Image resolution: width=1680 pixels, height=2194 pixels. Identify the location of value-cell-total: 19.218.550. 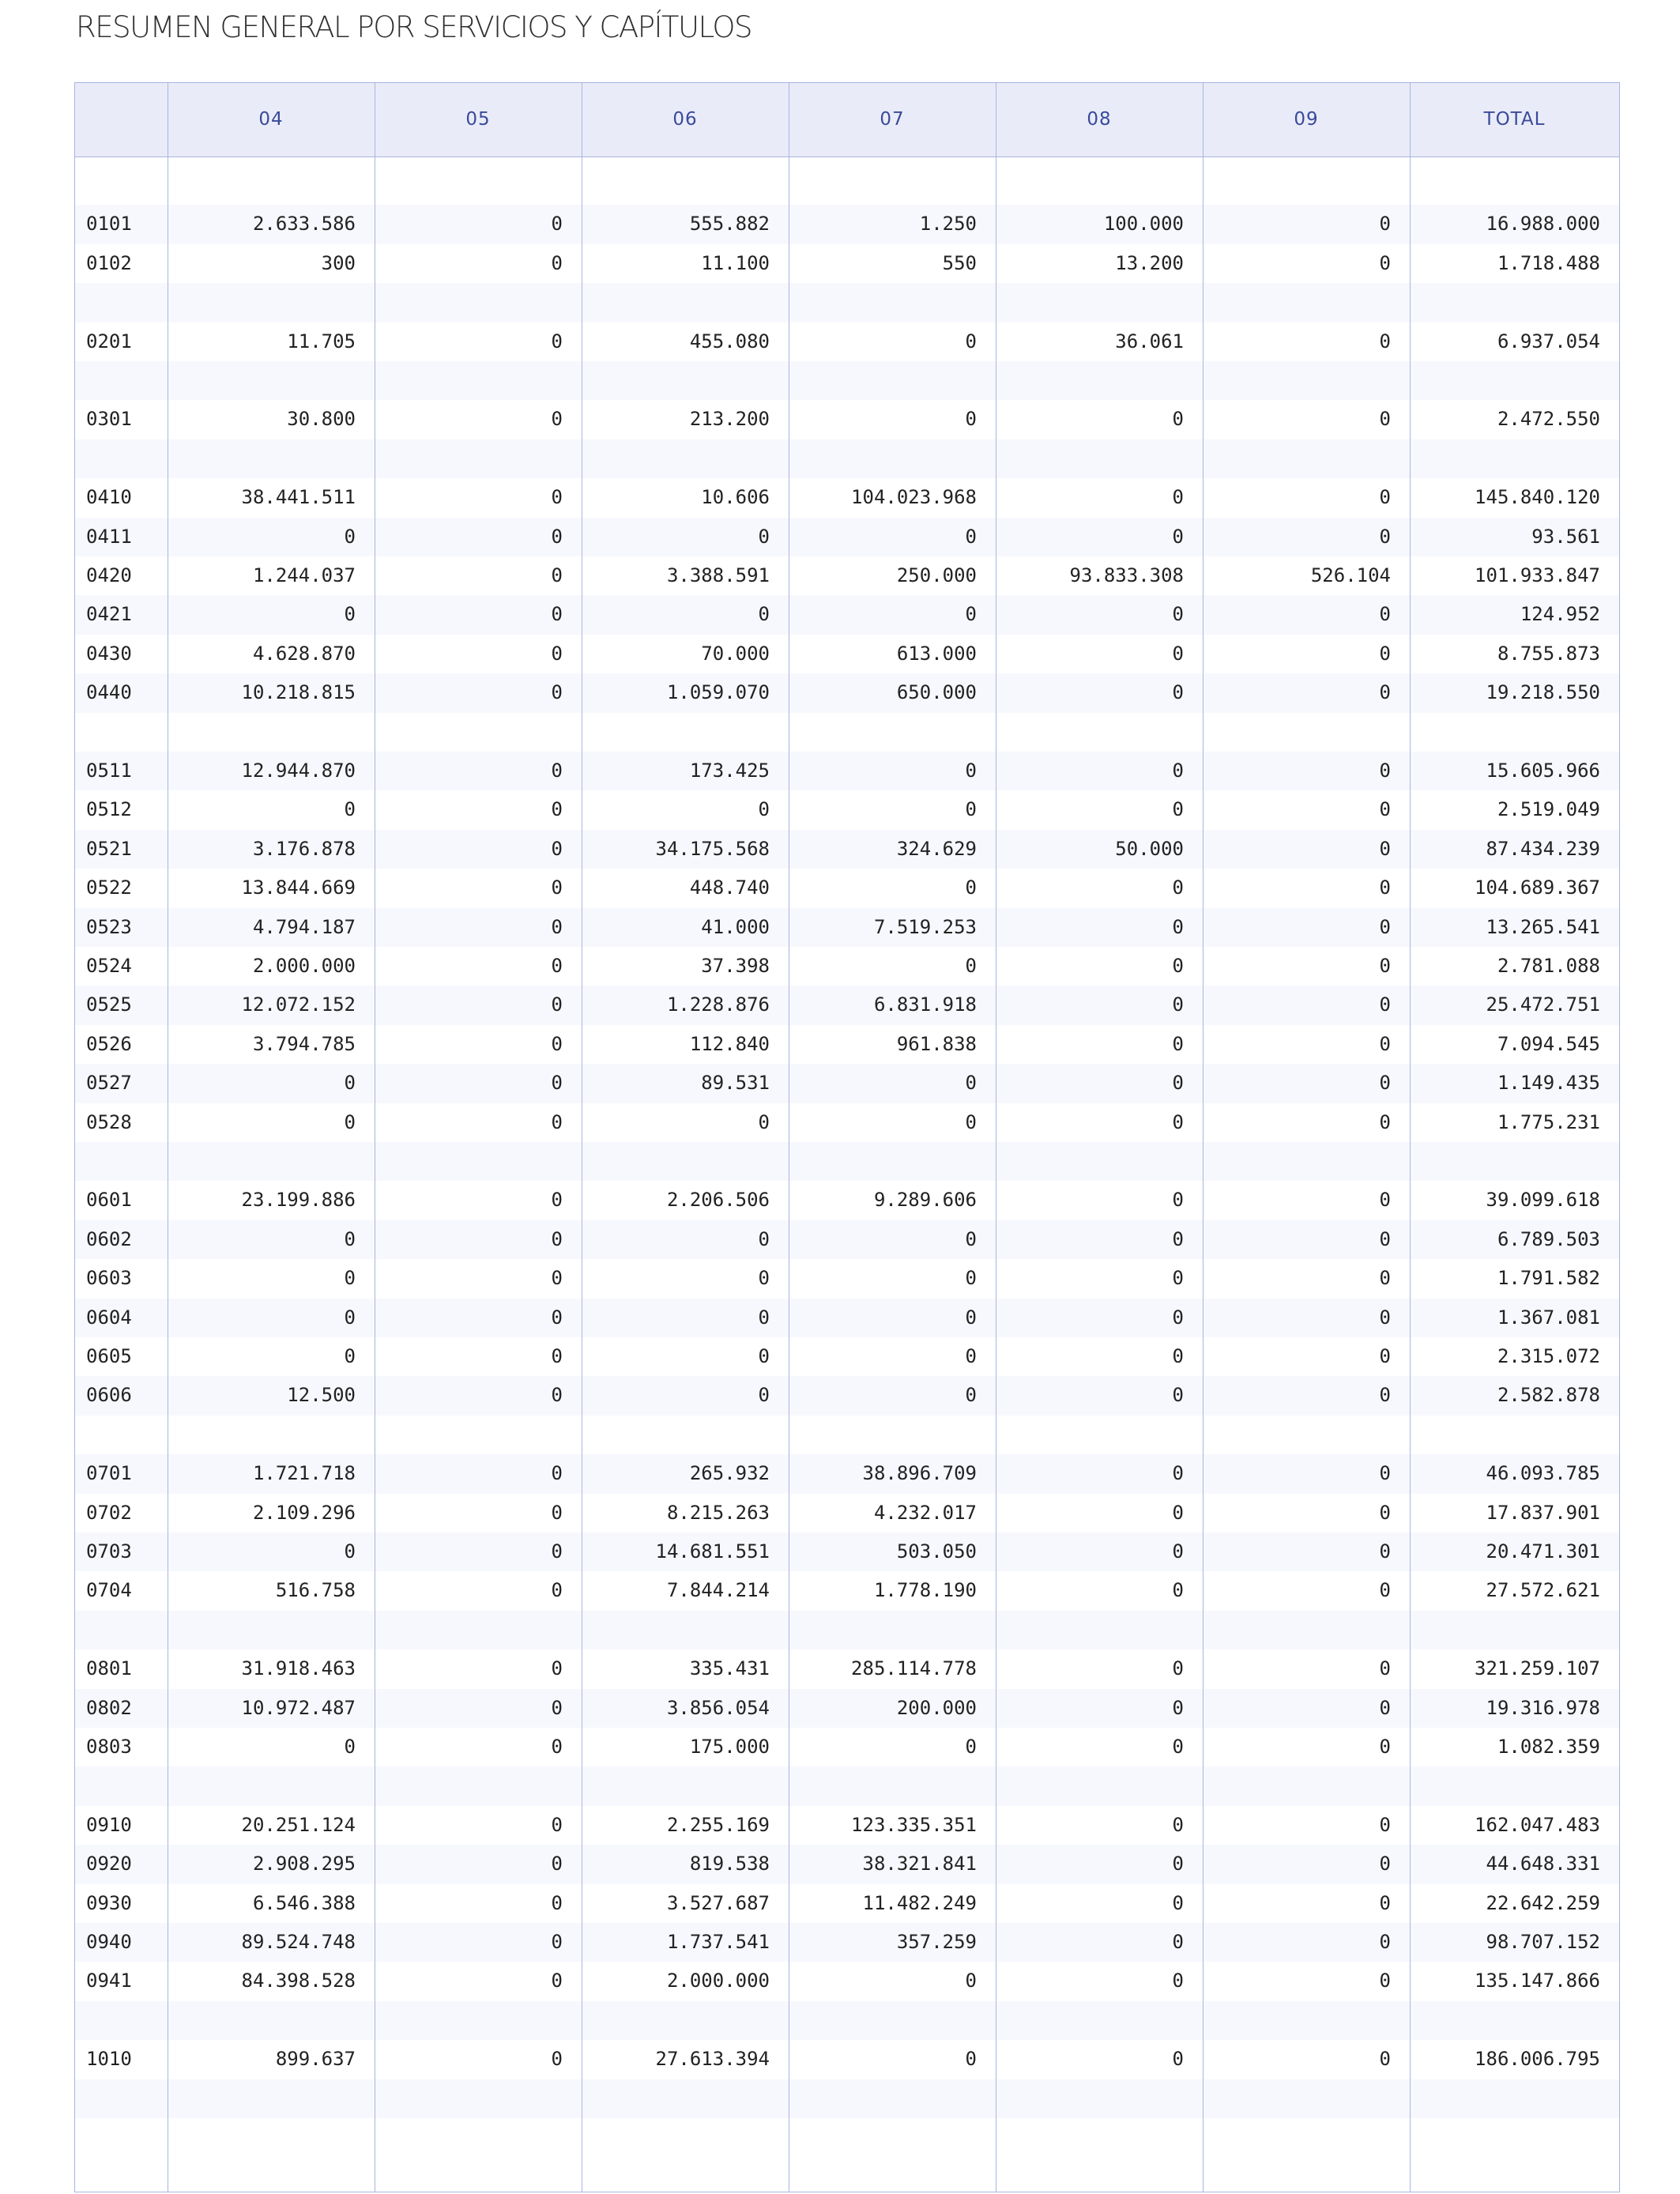
(1543, 692).